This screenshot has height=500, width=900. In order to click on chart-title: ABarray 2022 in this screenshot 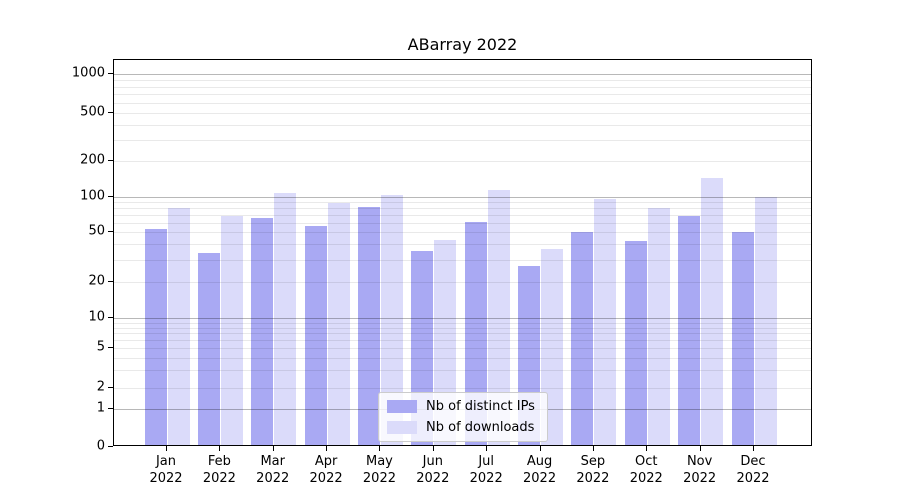, I will do `click(462, 44)`.